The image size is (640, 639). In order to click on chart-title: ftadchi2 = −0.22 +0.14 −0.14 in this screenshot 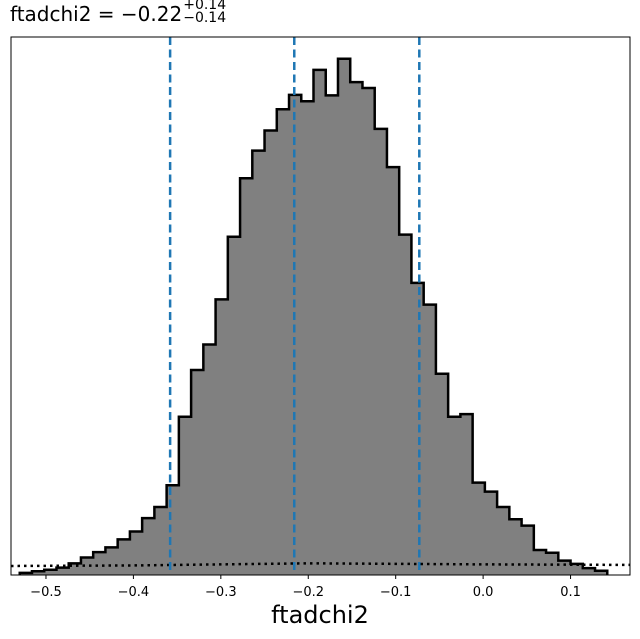, I will do `click(118, 14)`.